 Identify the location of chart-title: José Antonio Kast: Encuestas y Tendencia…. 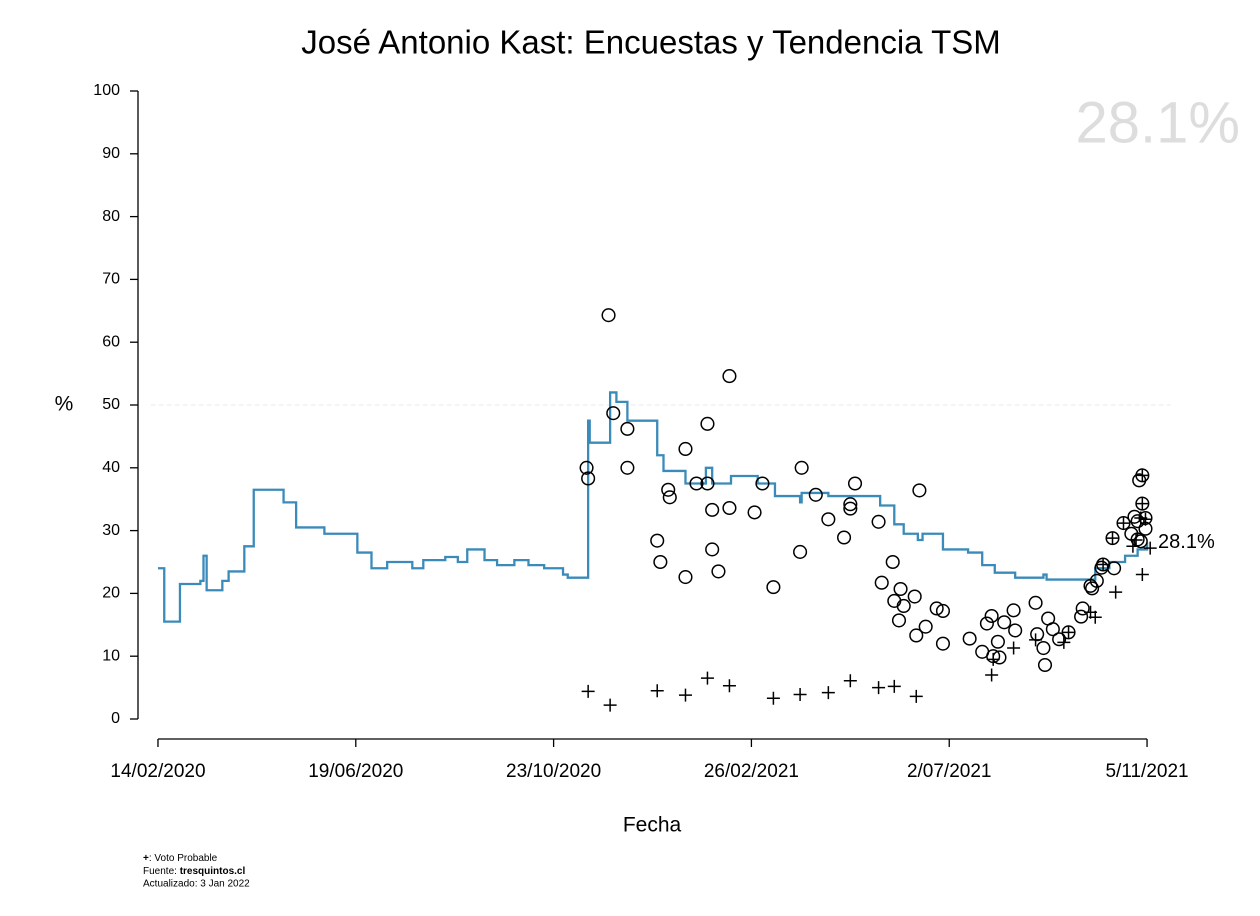
(651, 42).